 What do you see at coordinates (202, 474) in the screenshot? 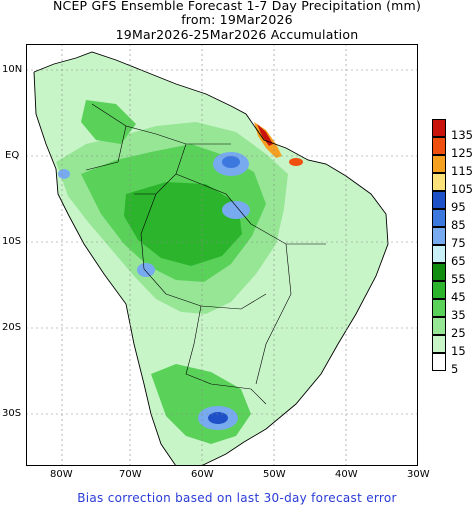
I see `lon-label-60w: 60W` at bounding box center [202, 474].